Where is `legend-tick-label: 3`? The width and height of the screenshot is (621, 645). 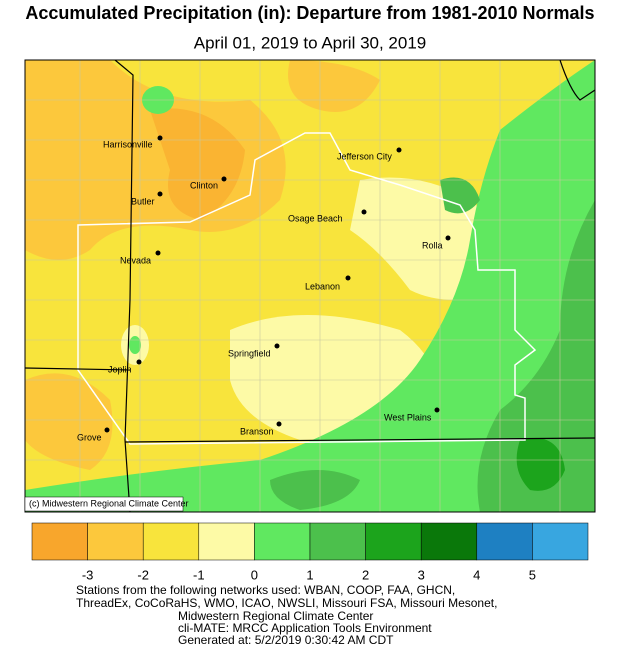 legend-tick-label: 3 is located at coordinates (421, 574).